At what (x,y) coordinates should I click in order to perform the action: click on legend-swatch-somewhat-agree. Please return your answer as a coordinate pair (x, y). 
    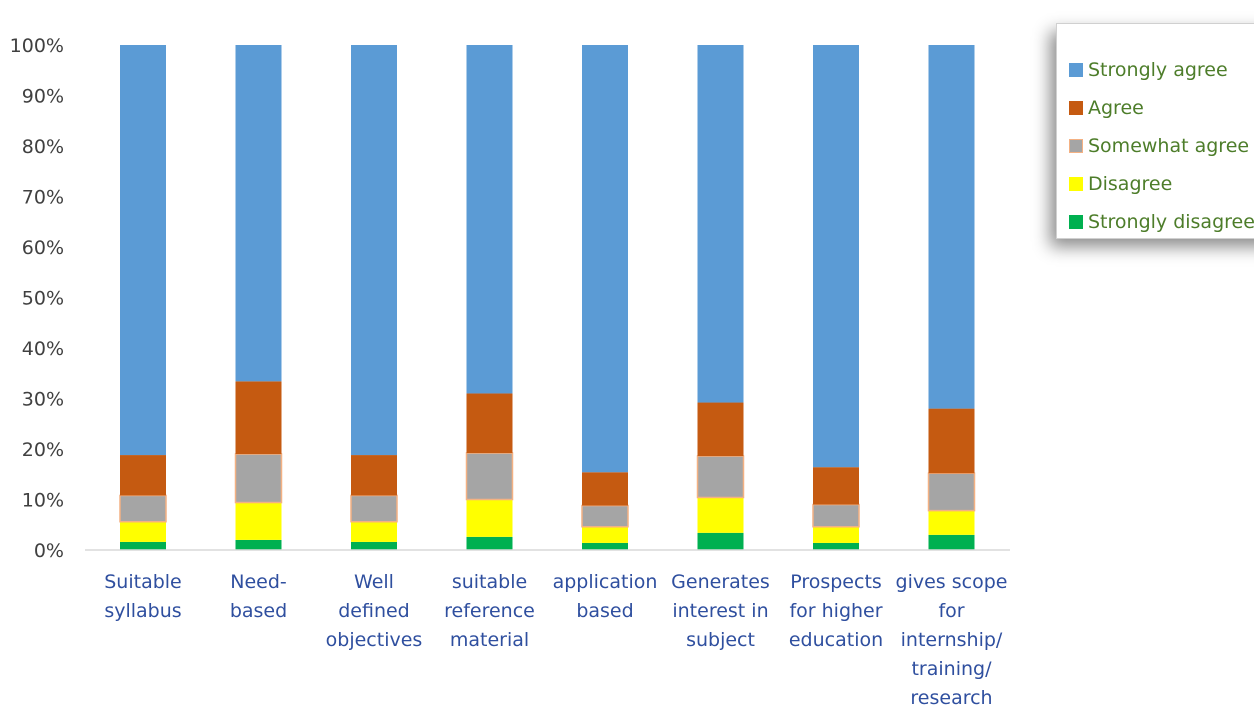
    Looking at the image, I should click on (1076, 146).